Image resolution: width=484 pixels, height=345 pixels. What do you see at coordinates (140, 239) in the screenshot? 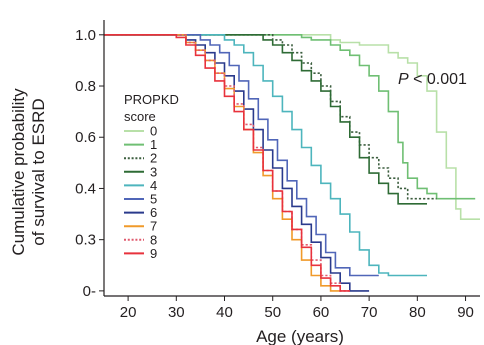
I see `legend-item-8: 8` at bounding box center [140, 239].